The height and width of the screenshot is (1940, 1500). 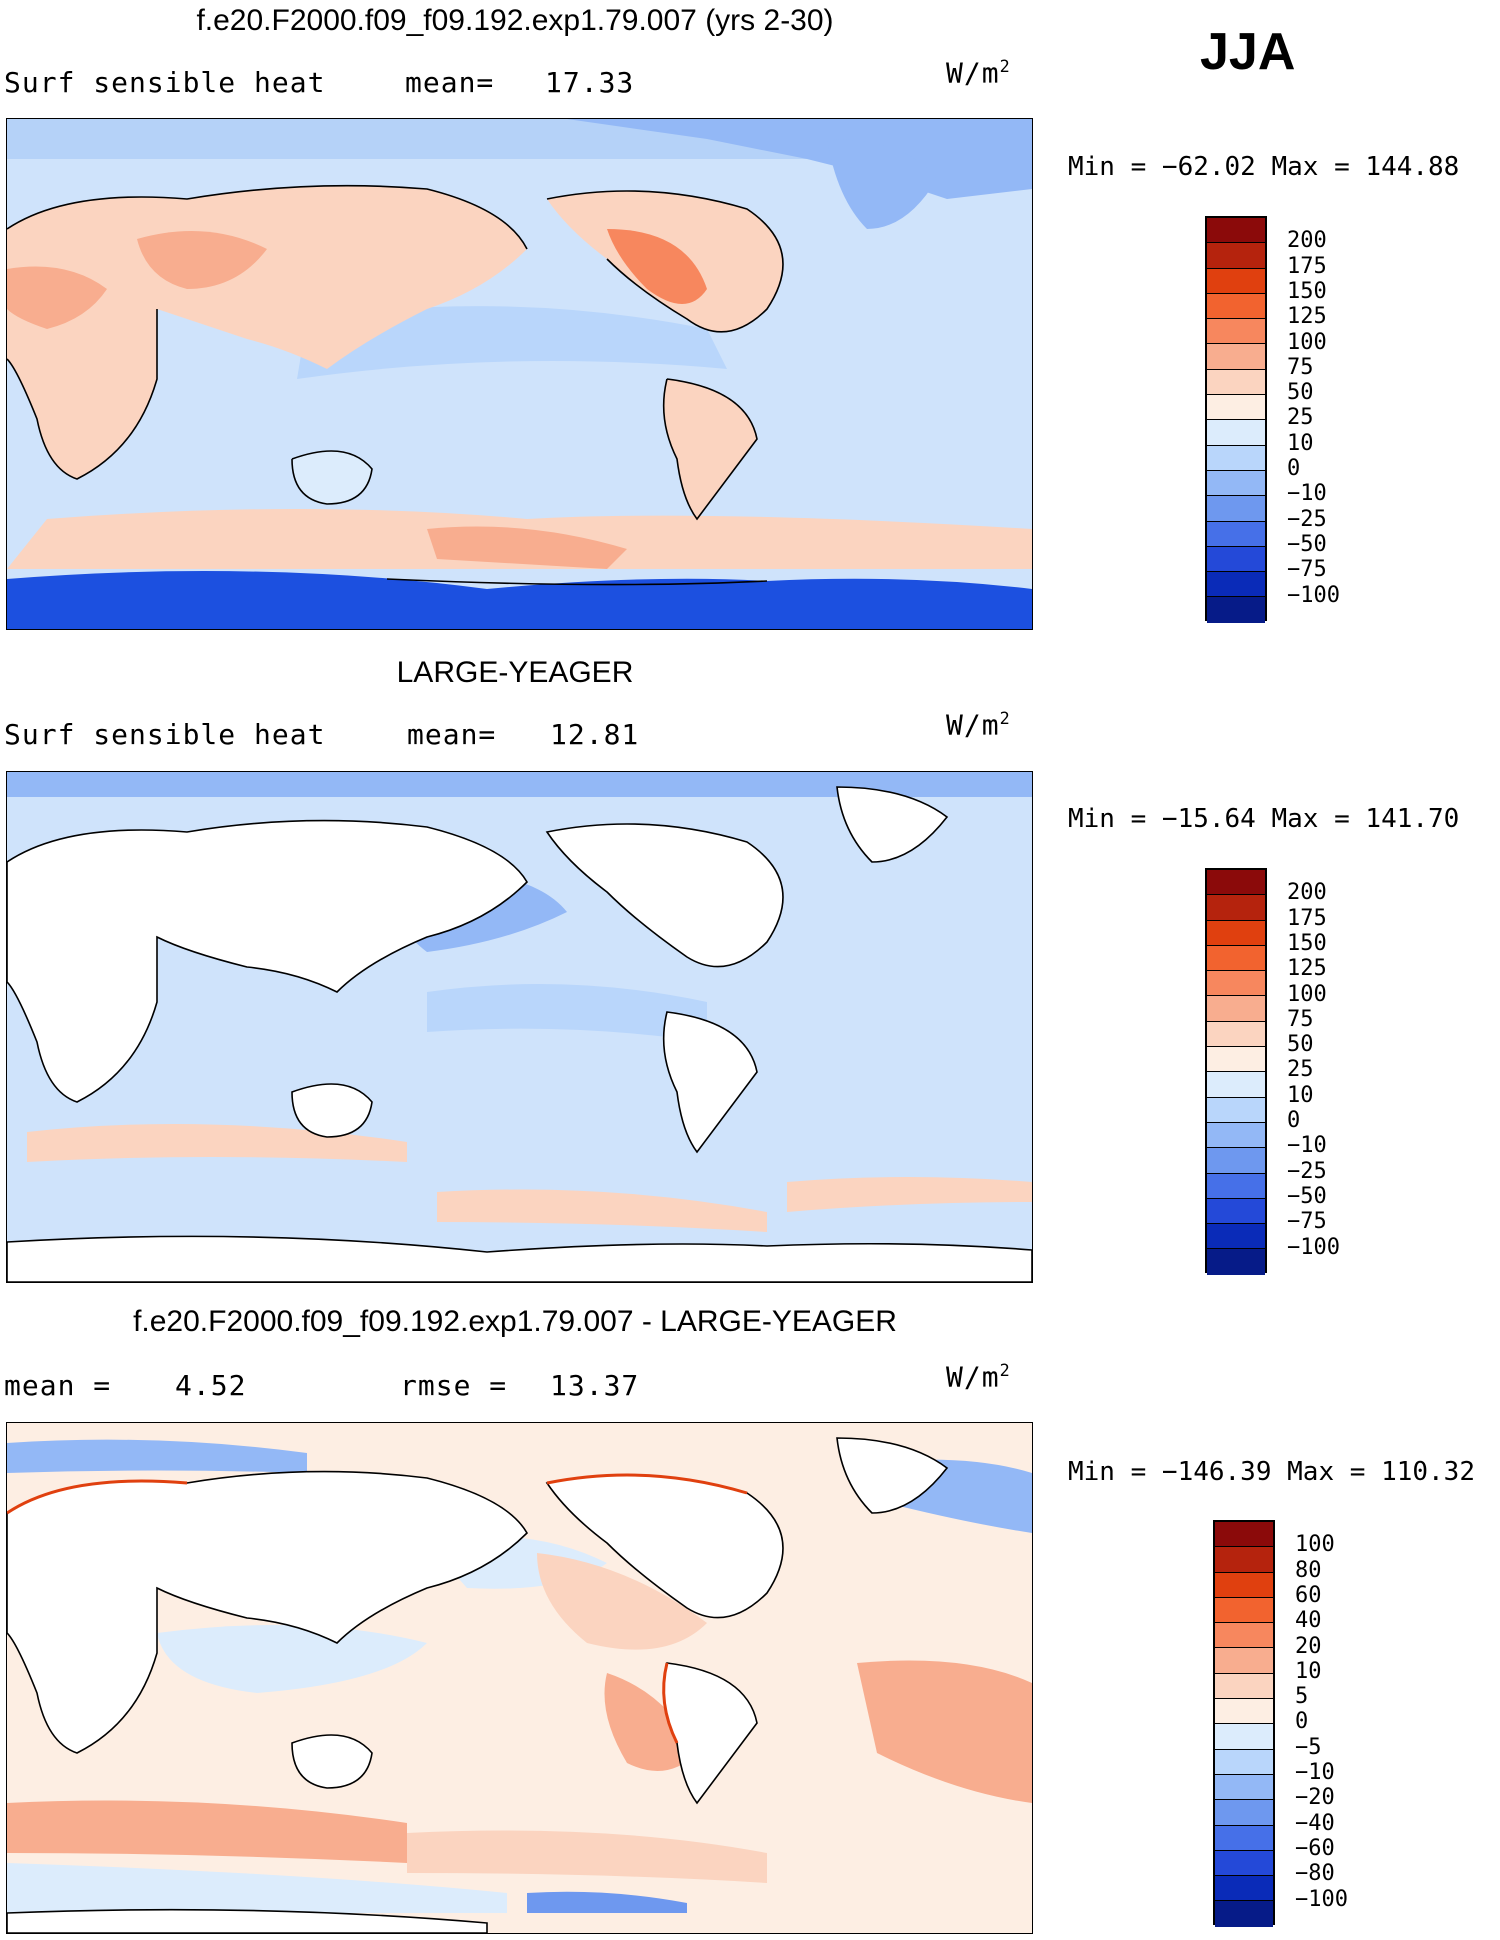 I want to click on colorbar-tick-label: 5, so click(x=1302, y=1697).